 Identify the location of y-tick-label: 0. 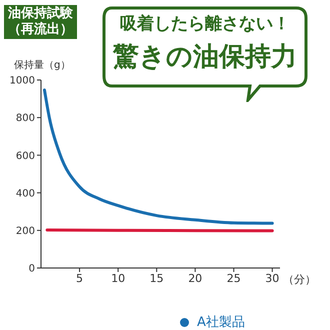
(31, 269).